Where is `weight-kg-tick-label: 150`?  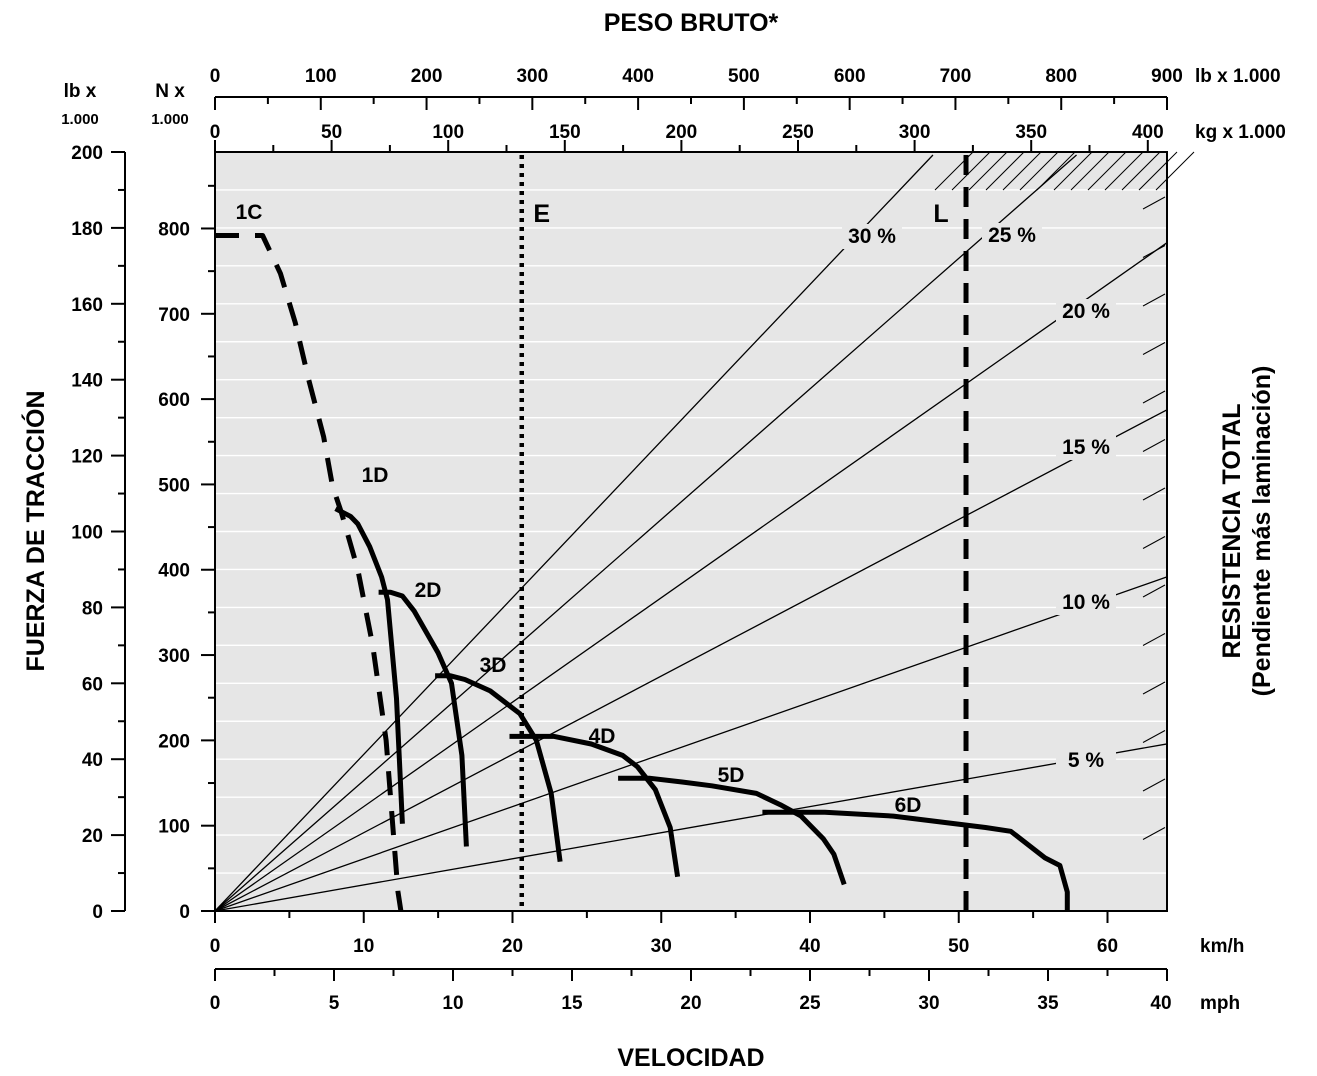
weight-kg-tick-label: 150 is located at coordinates (565, 132).